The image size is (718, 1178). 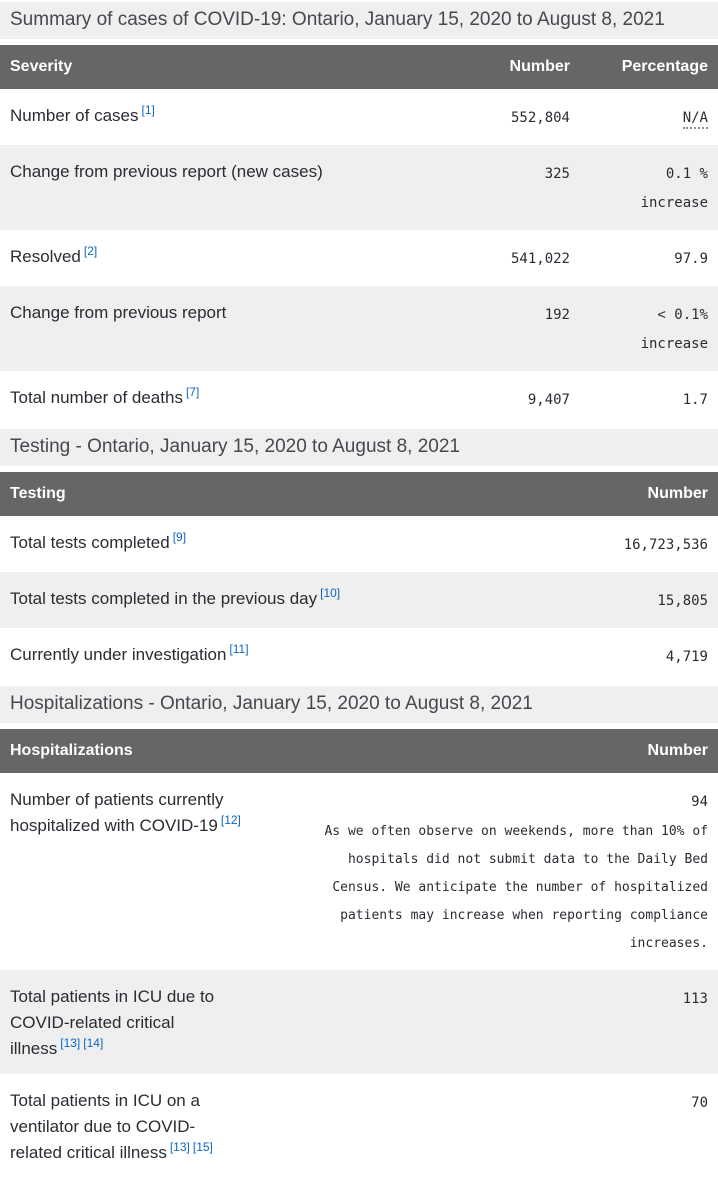 I want to click on footnote-link: [10], so click(x=330, y=593).